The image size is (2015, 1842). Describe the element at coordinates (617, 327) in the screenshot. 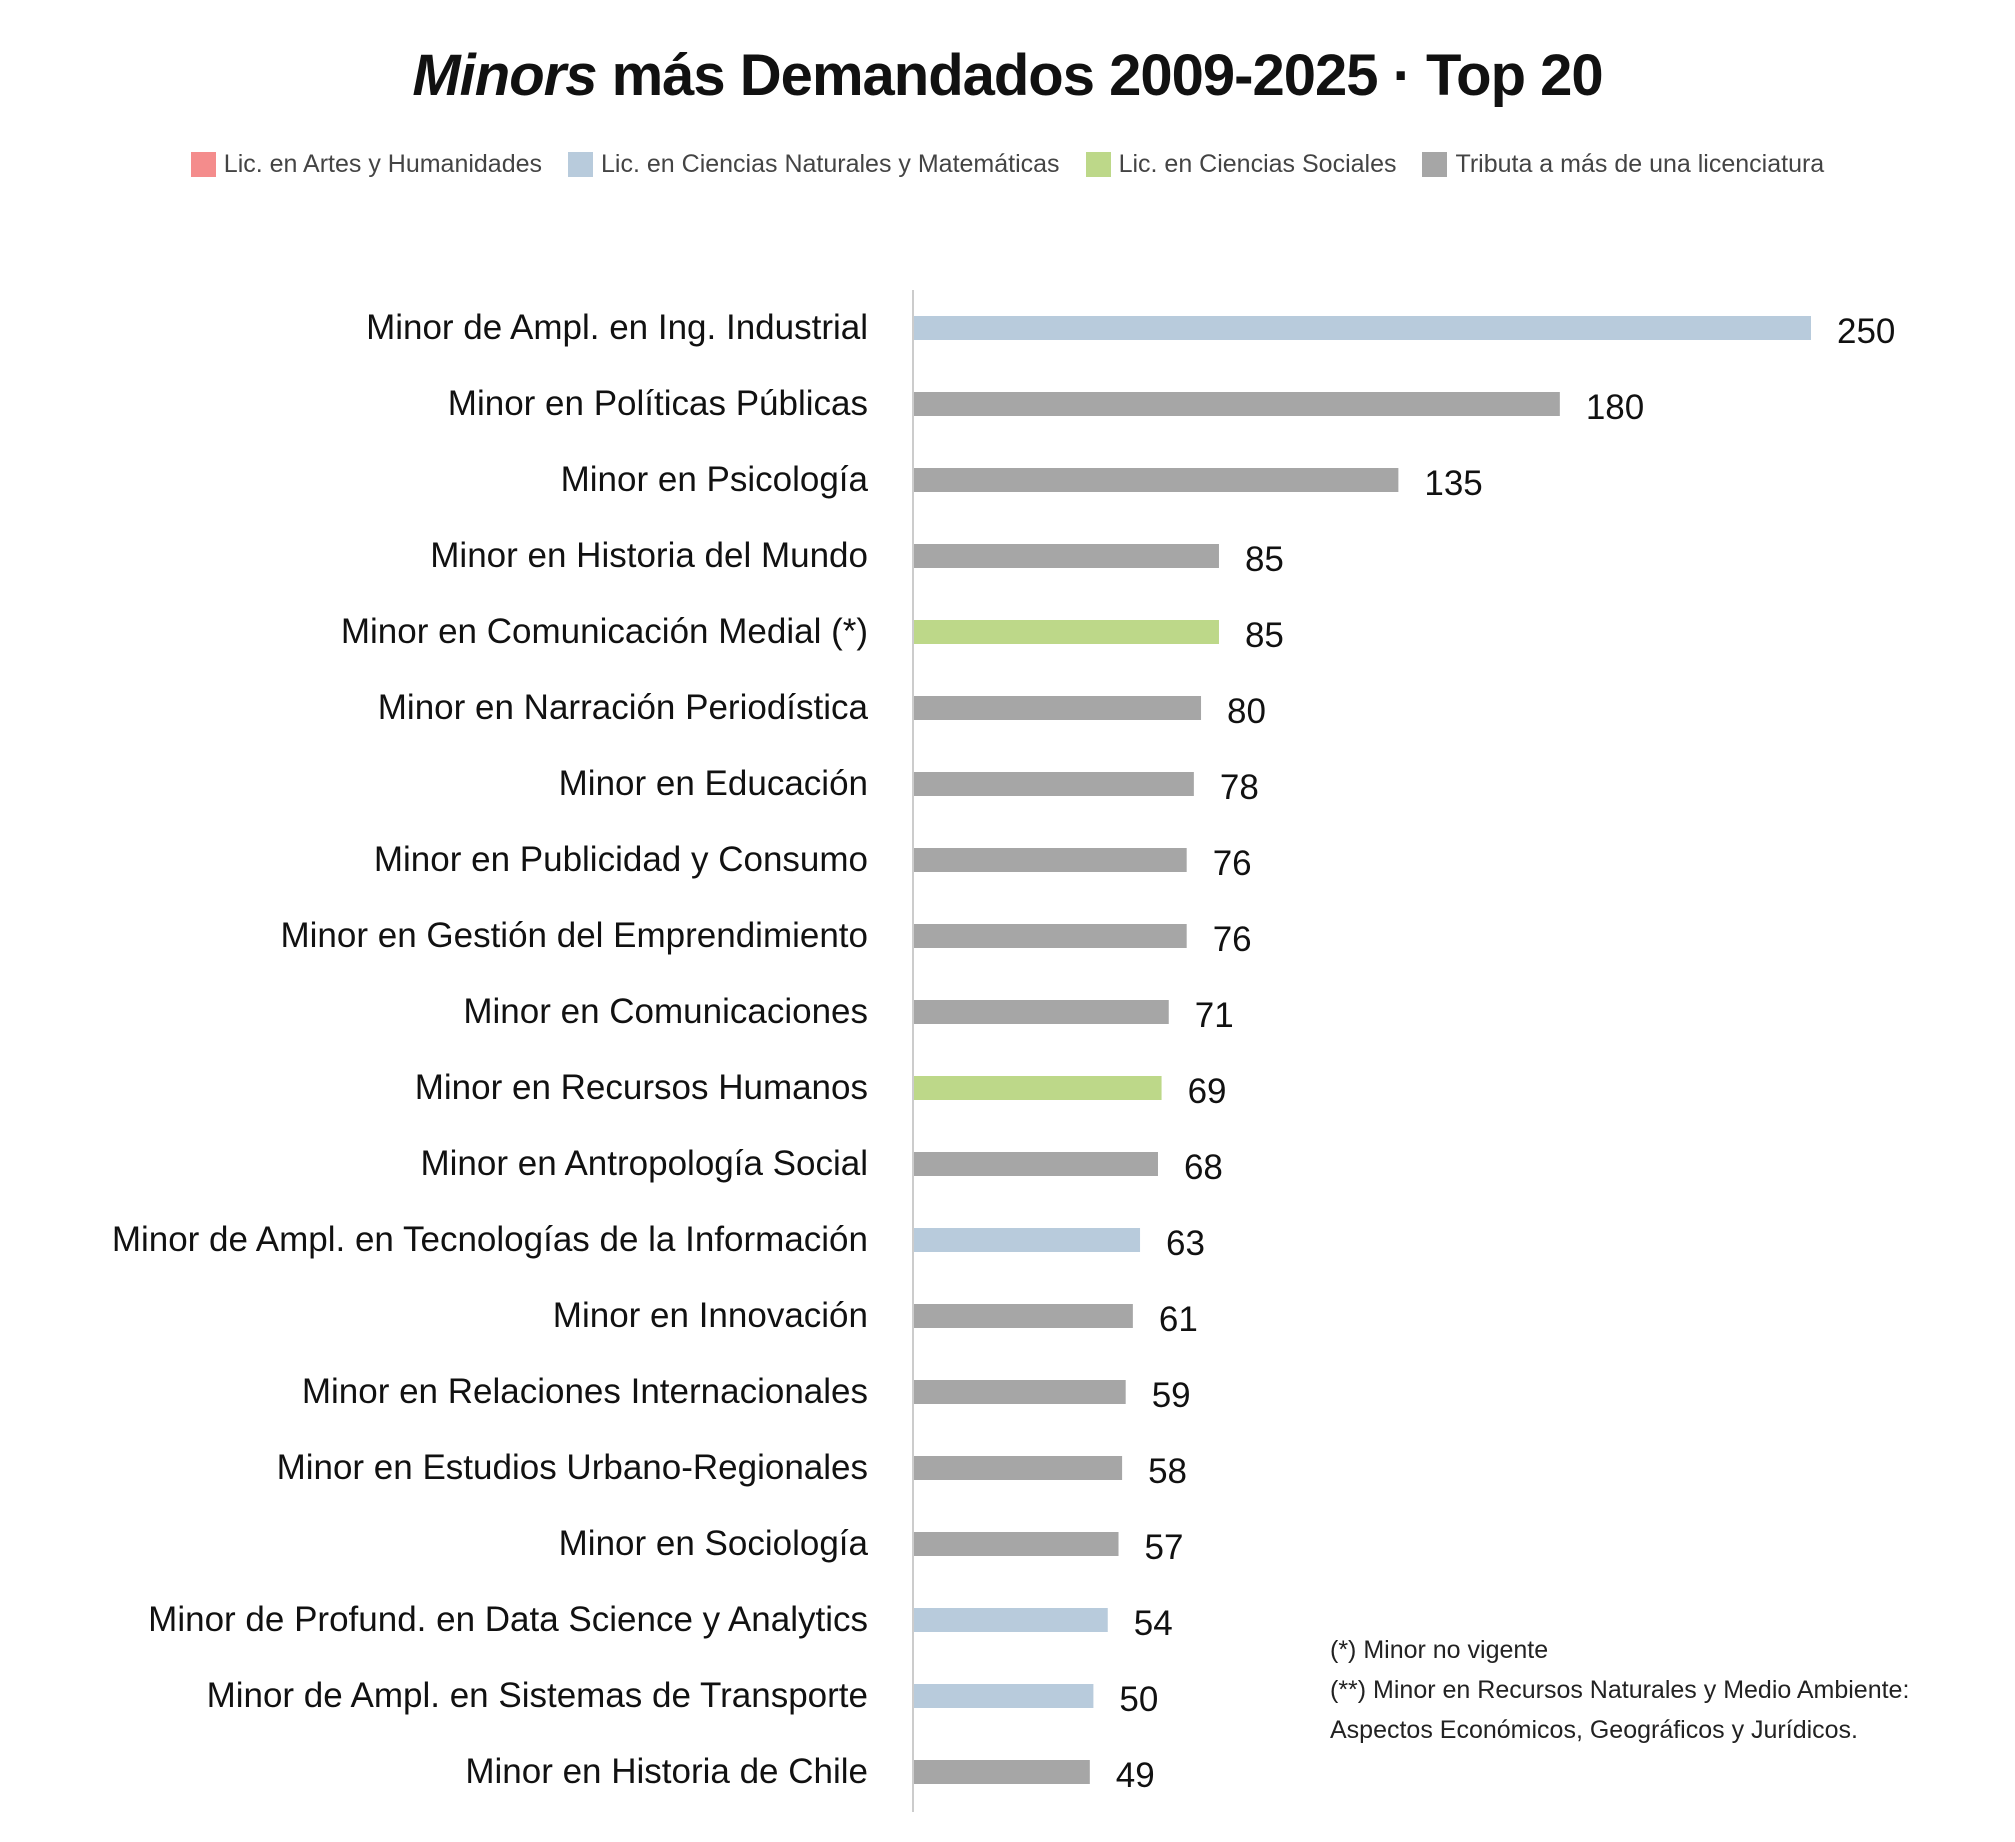

I see `category-label: Minor de Ampl. en Ing. Industrial` at that location.